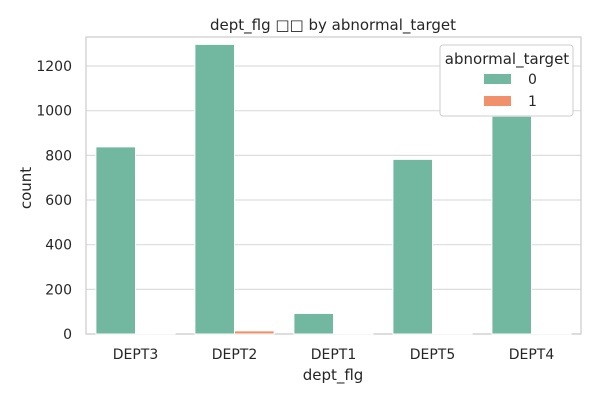 The width and height of the screenshot is (600, 400). Describe the element at coordinates (235, 355) in the screenshot. I see `x-tick-label: DEPT2` at that location.